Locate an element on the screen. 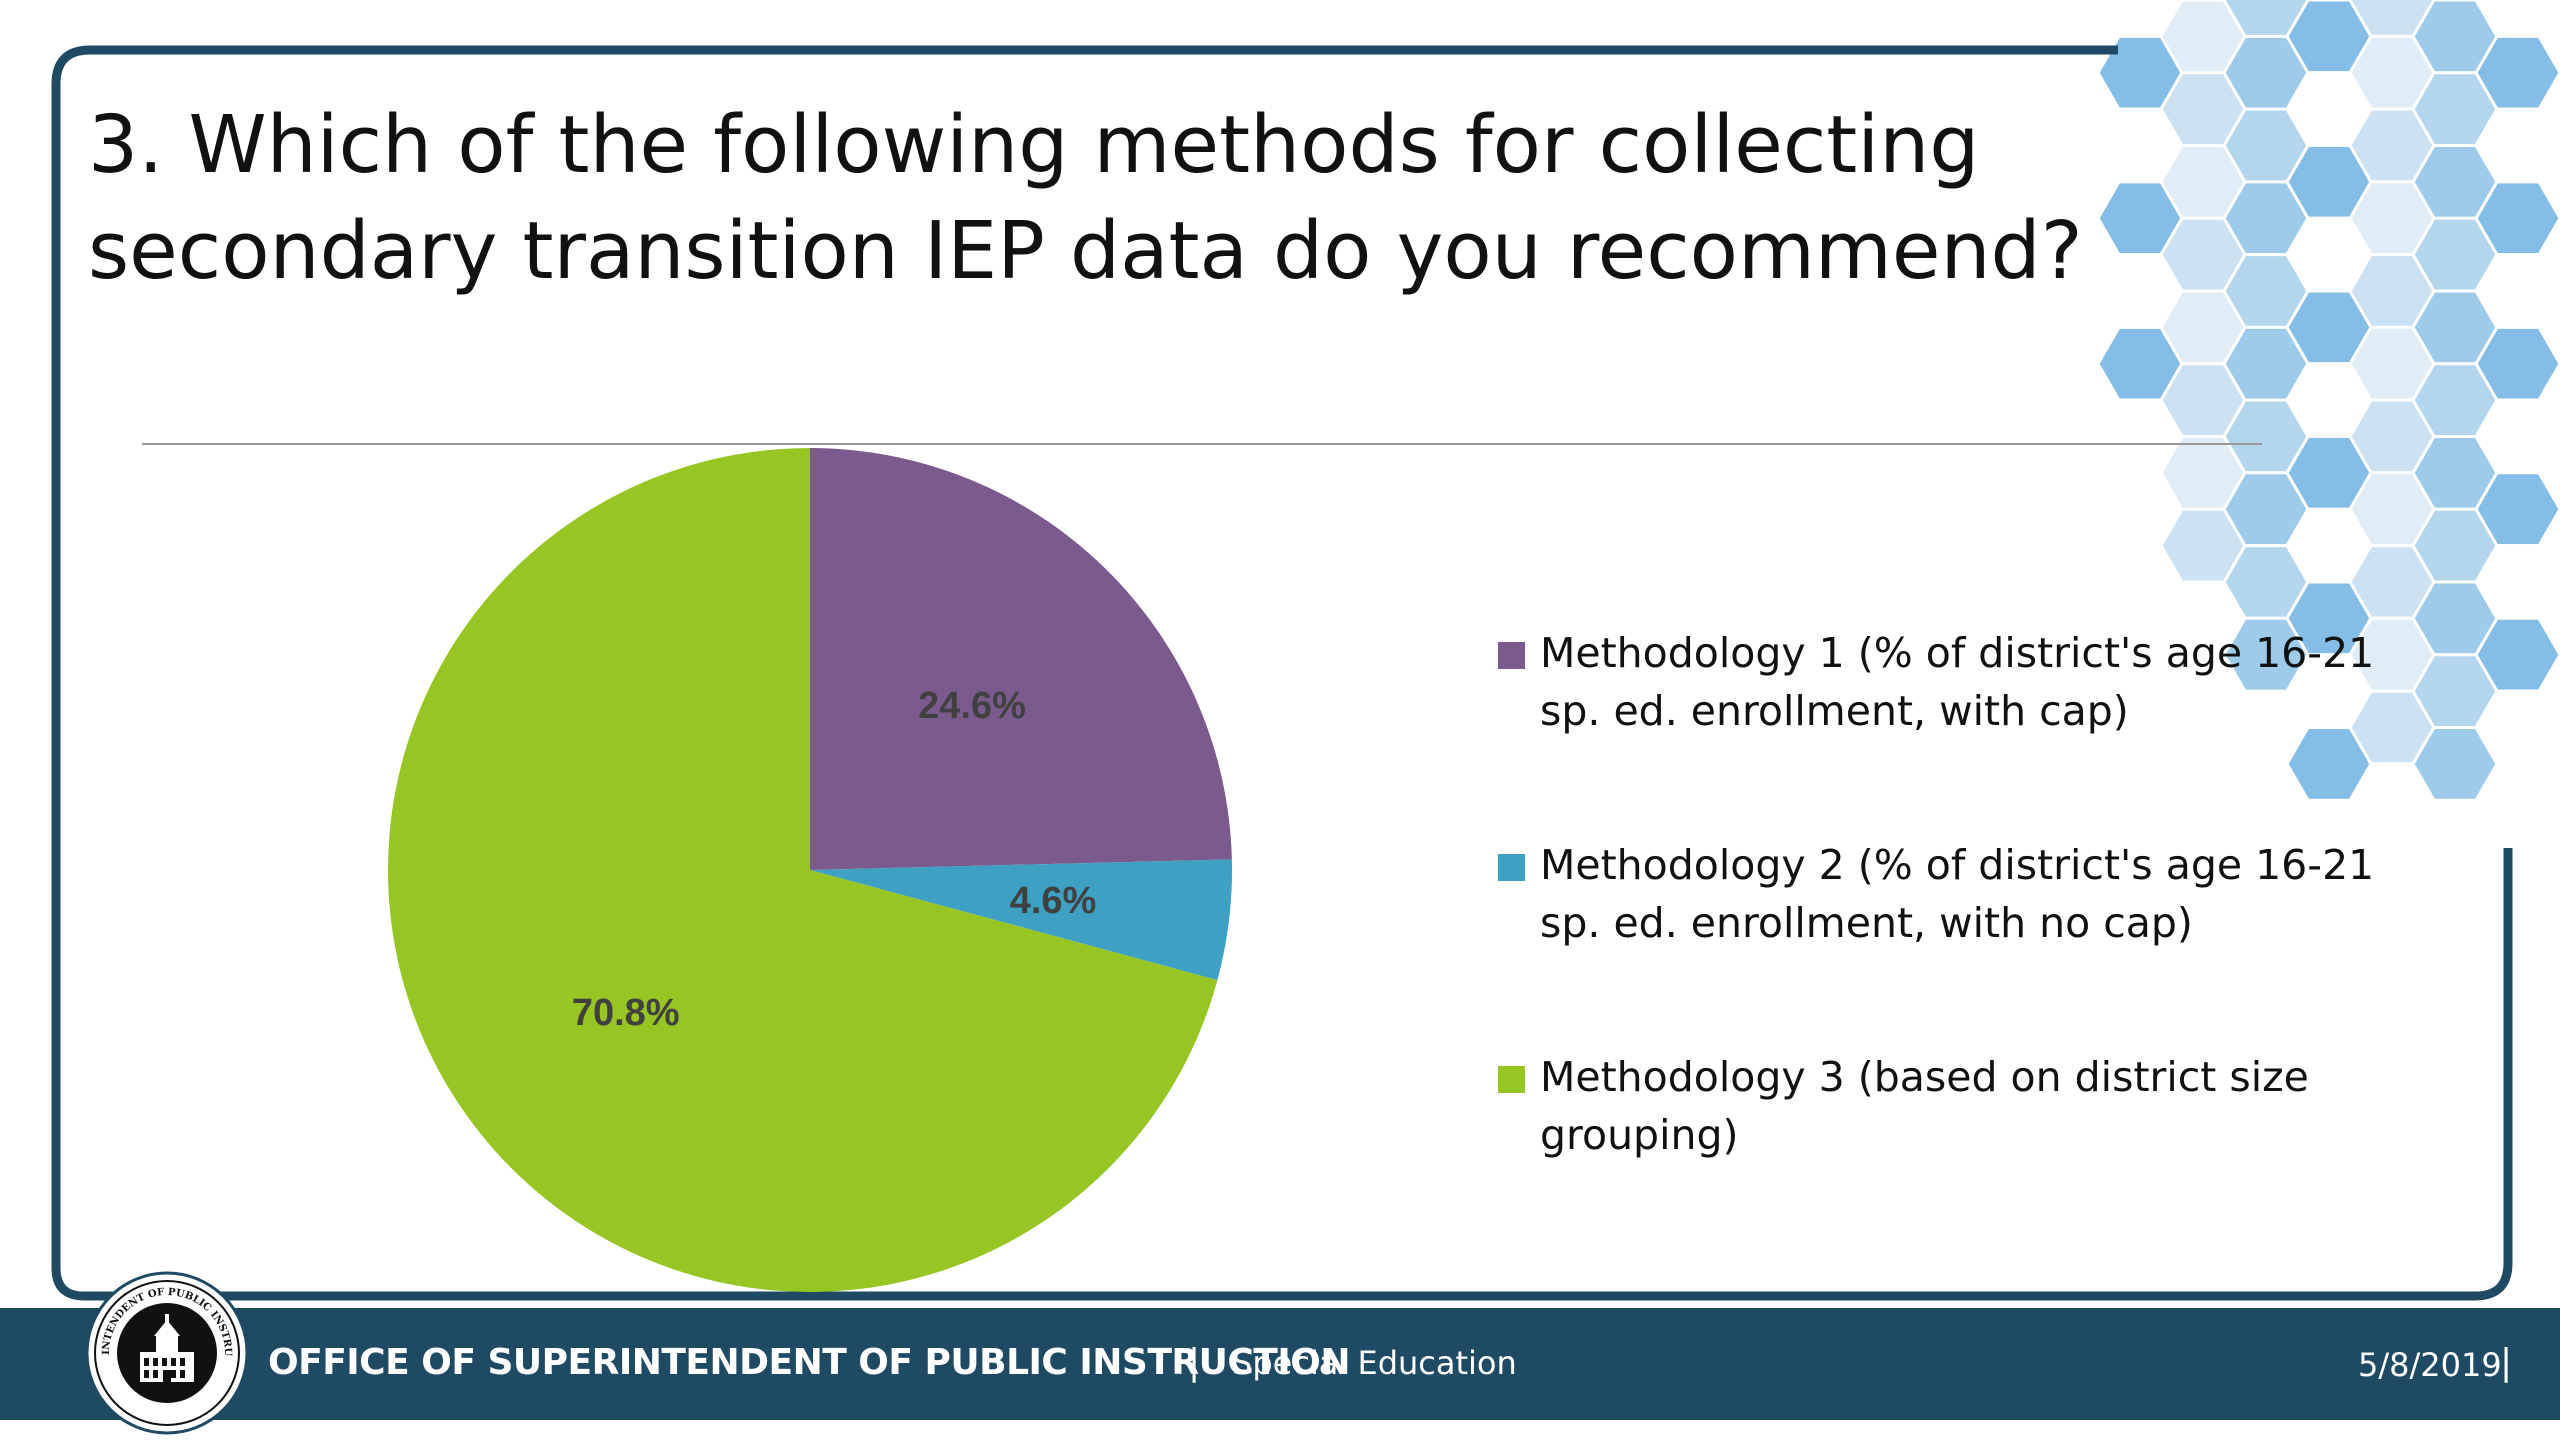  legend-label-line: Methodology 2 (% of district's age 16-21 is located at coordinates (1957, 865).